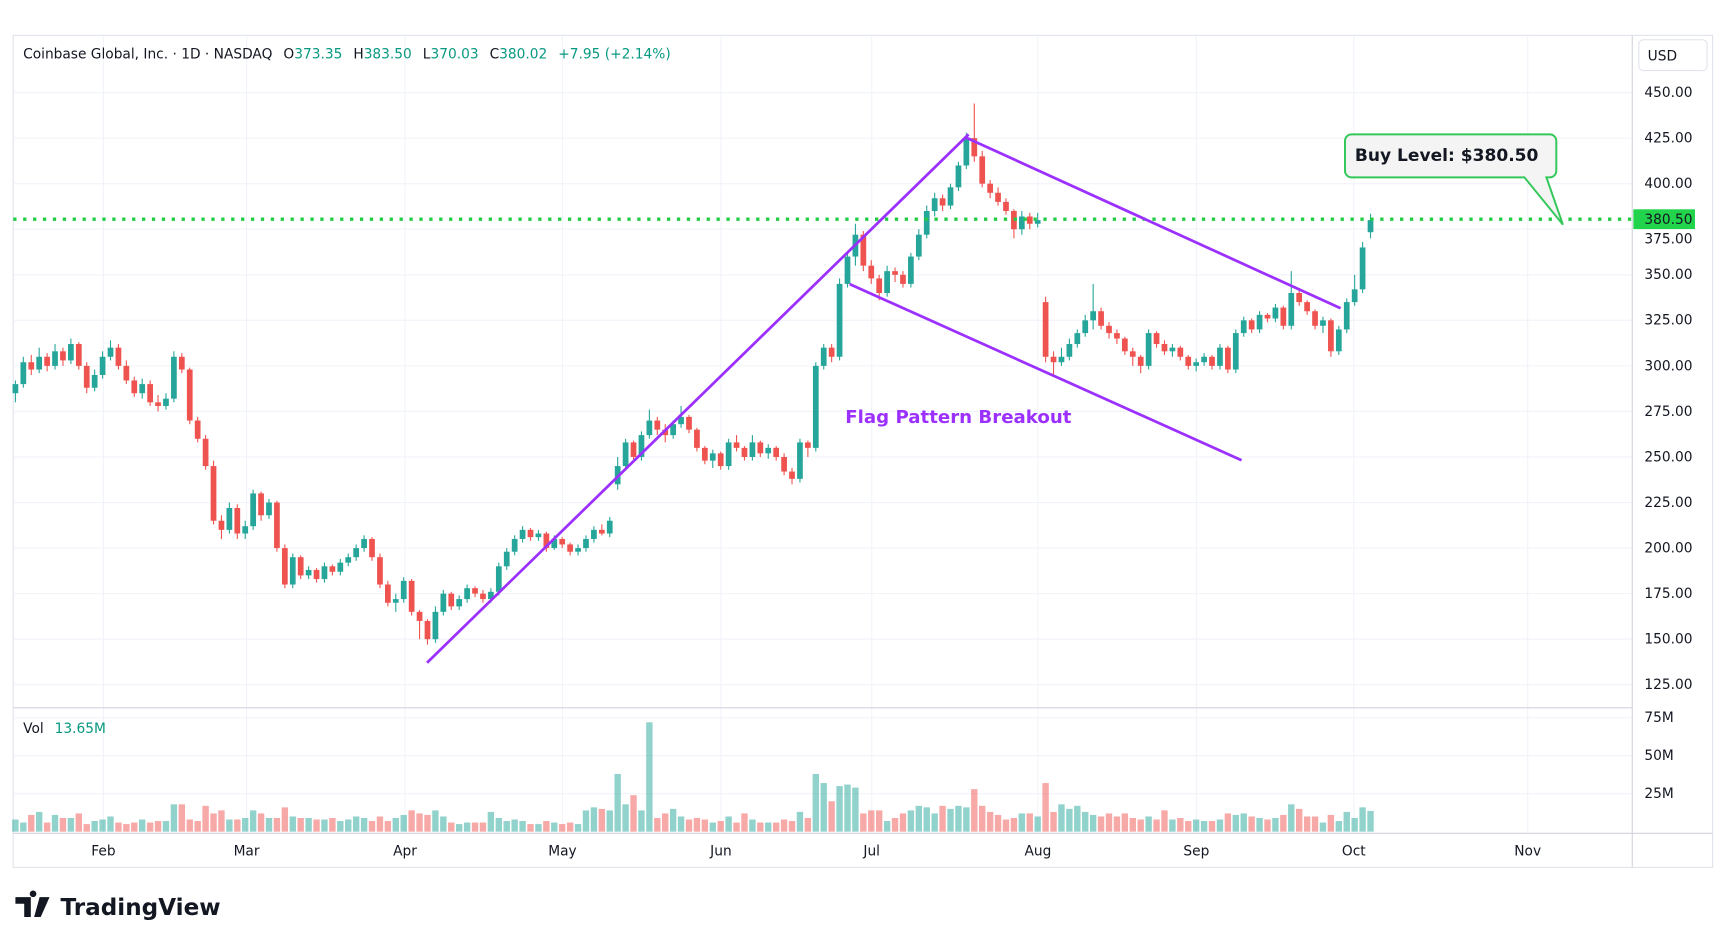 Image resolution: width=1717 pixels, height=938 pixels. What do you see at coordinates (118, 905) in the screenshot?
I see `tradingview-logo: TradingView` at bounding box center [118, 905].